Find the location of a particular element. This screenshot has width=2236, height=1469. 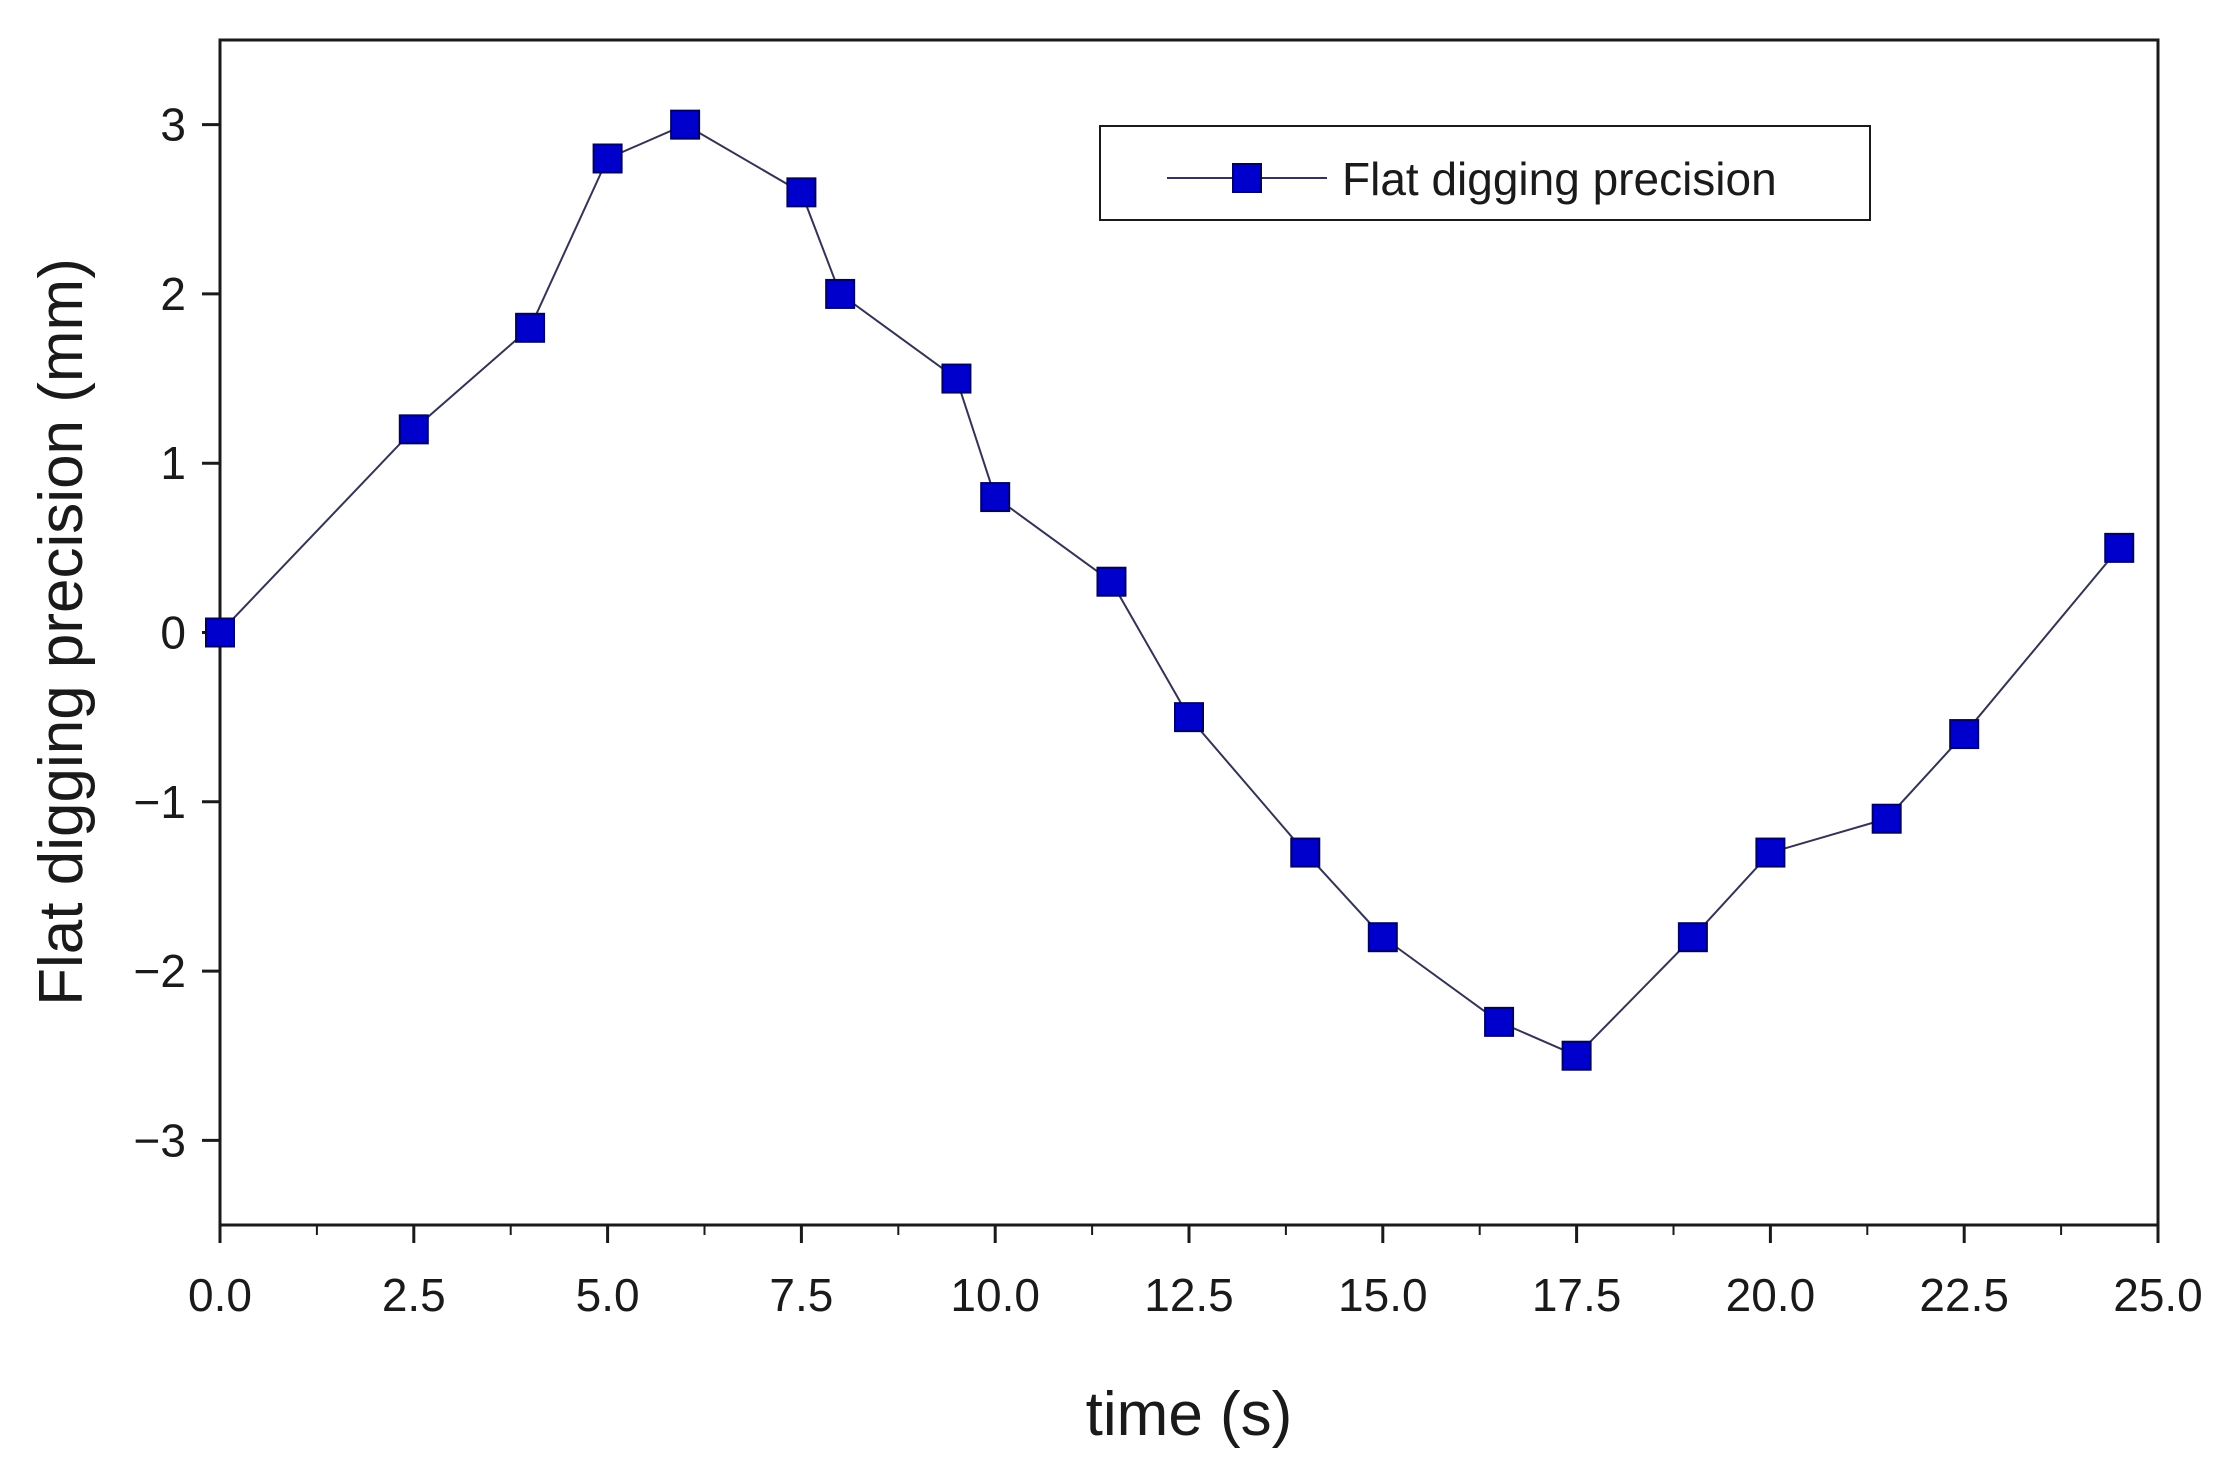

x-tick-label: 15.0 is located at coordinates (1383, 1295).